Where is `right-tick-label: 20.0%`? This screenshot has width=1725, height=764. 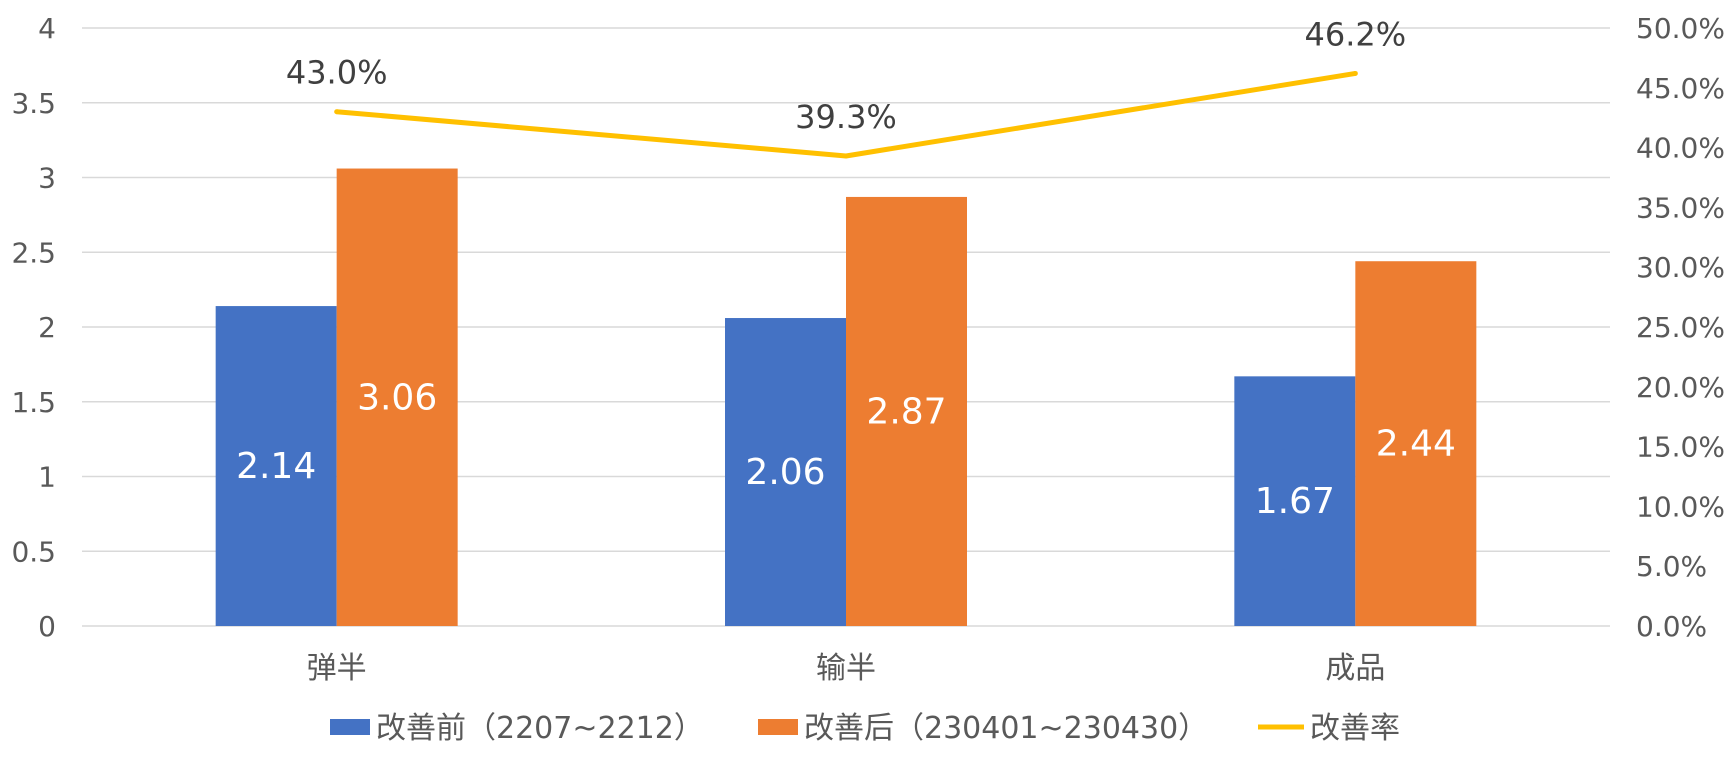
right-tick-label: 20.0% is located at coordinates (1680, 387).